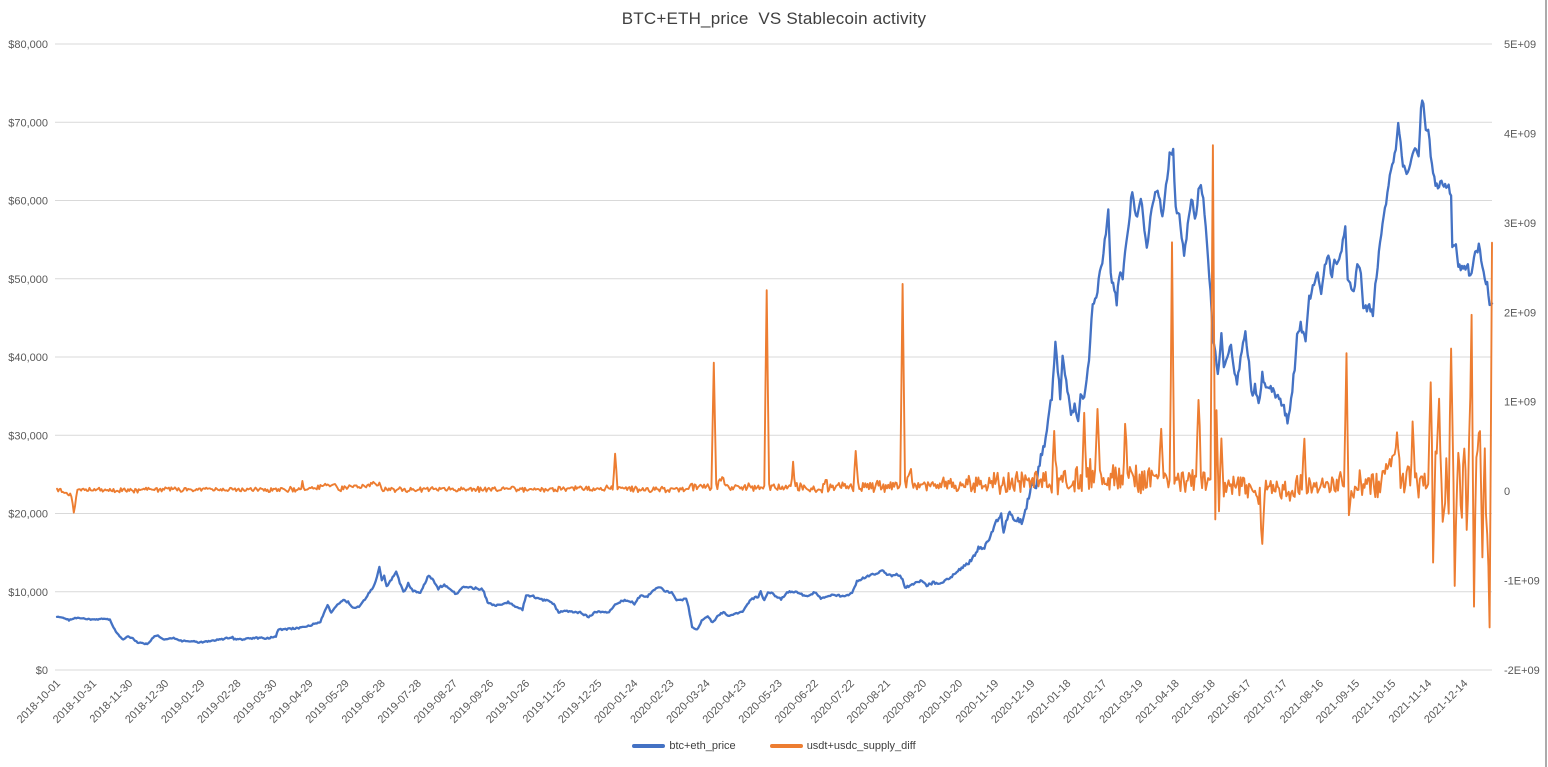 The width and height of the screenshot is (1548, 767). Describe the element at coordinates (28, 45) in the screenshot. I see `y-axis-left-tick-label: $80,000` at that location.